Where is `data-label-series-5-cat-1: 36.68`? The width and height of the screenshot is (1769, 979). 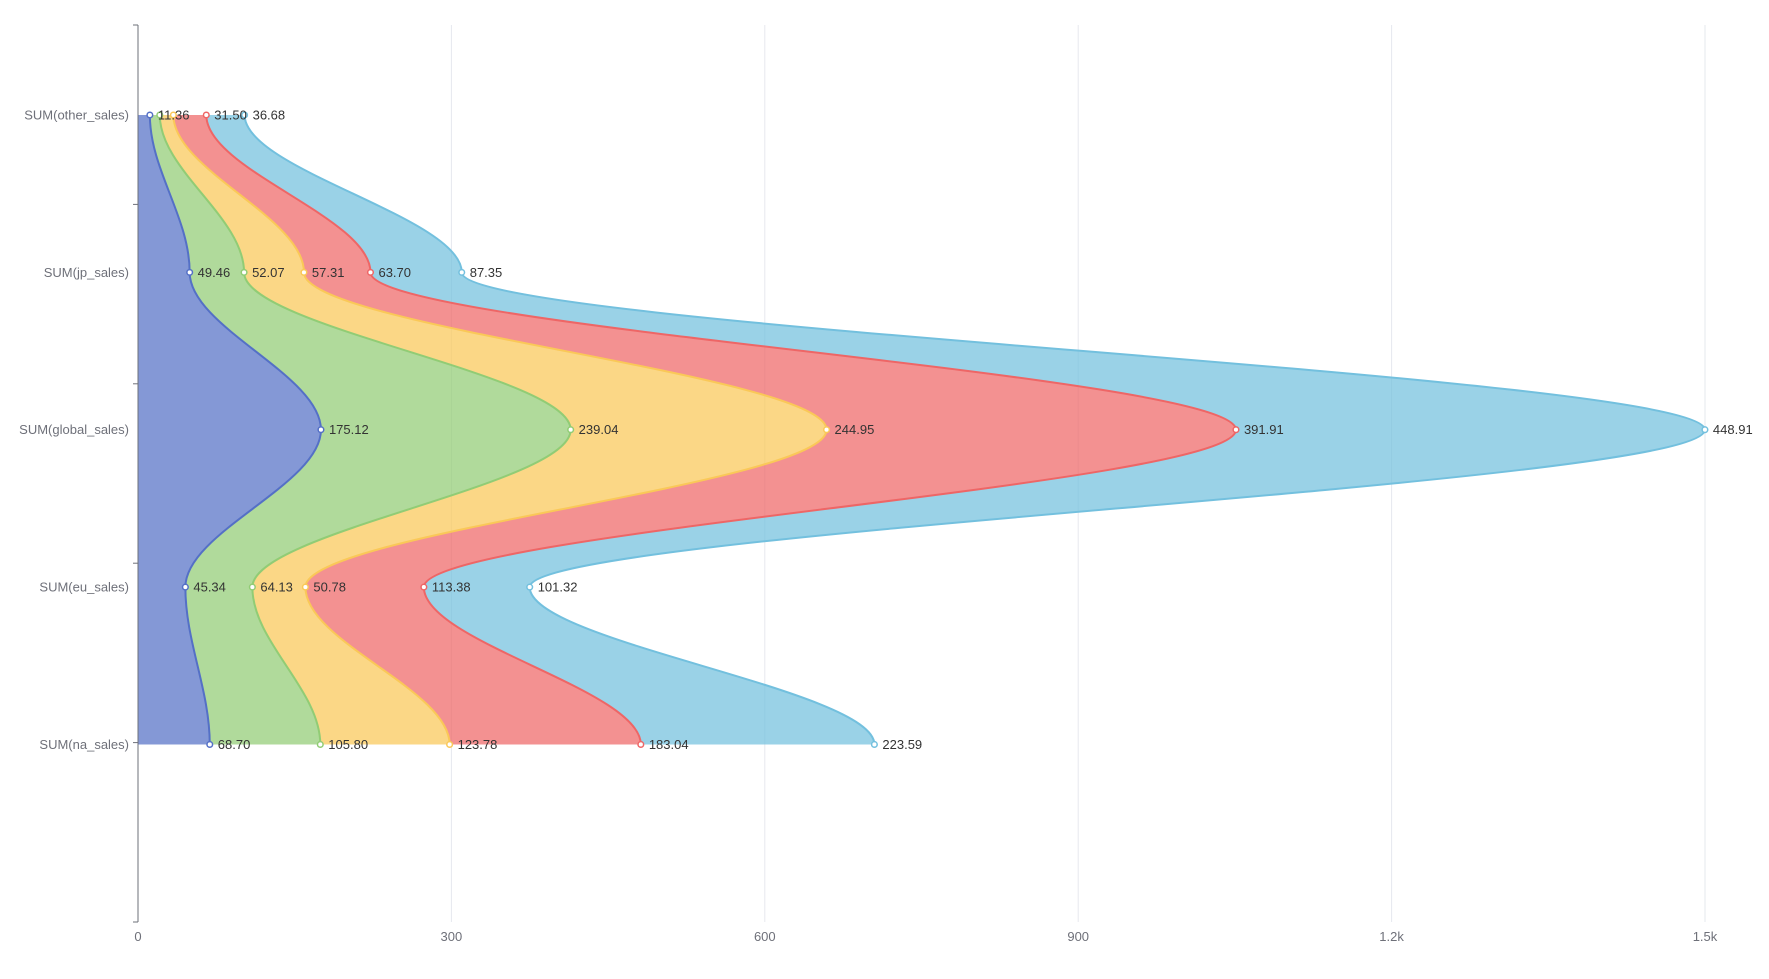
data-label-series-5-cat-1: 36.68 is located at coordinates (269, 115).